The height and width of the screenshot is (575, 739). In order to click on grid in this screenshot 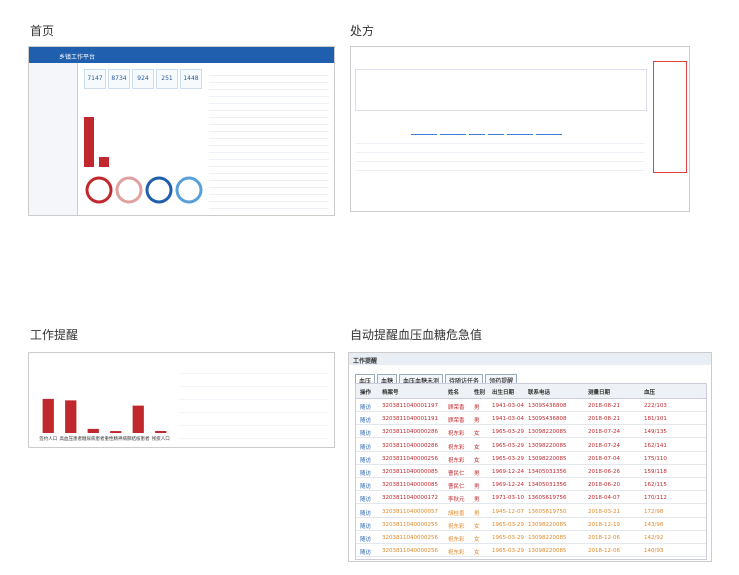, I will do `click(500, 155)`.